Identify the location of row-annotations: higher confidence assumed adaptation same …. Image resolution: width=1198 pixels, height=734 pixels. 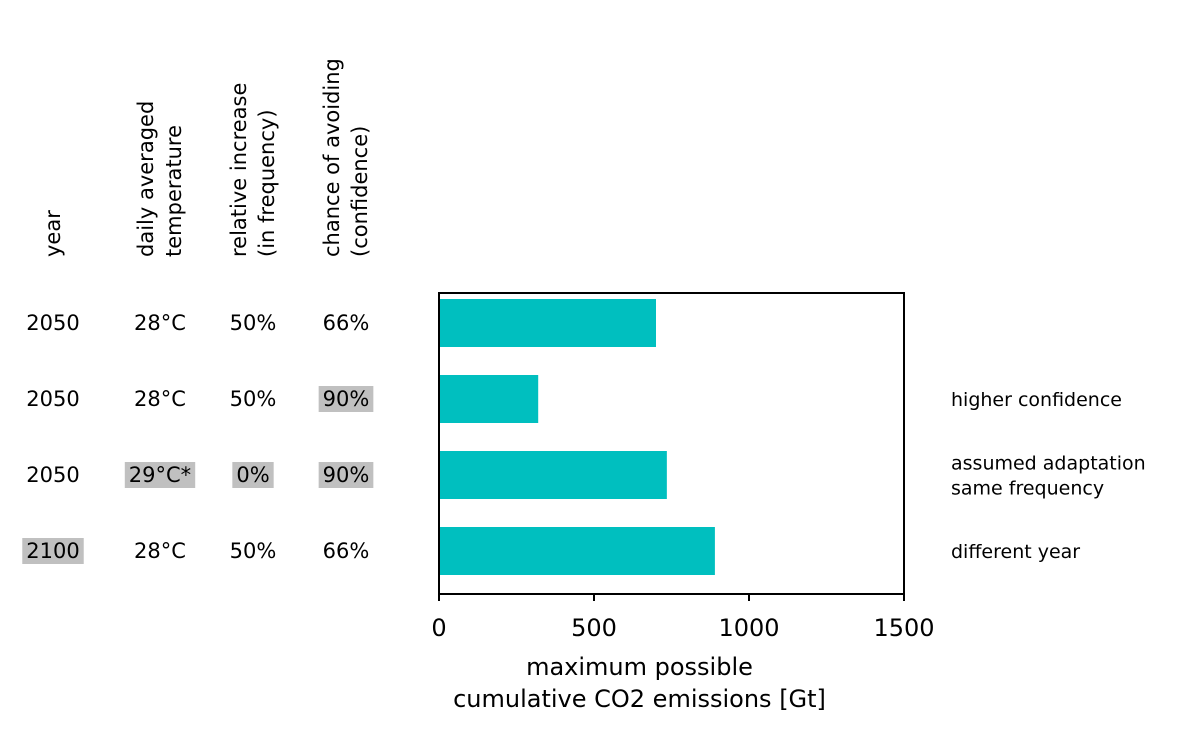
(1048, 476).